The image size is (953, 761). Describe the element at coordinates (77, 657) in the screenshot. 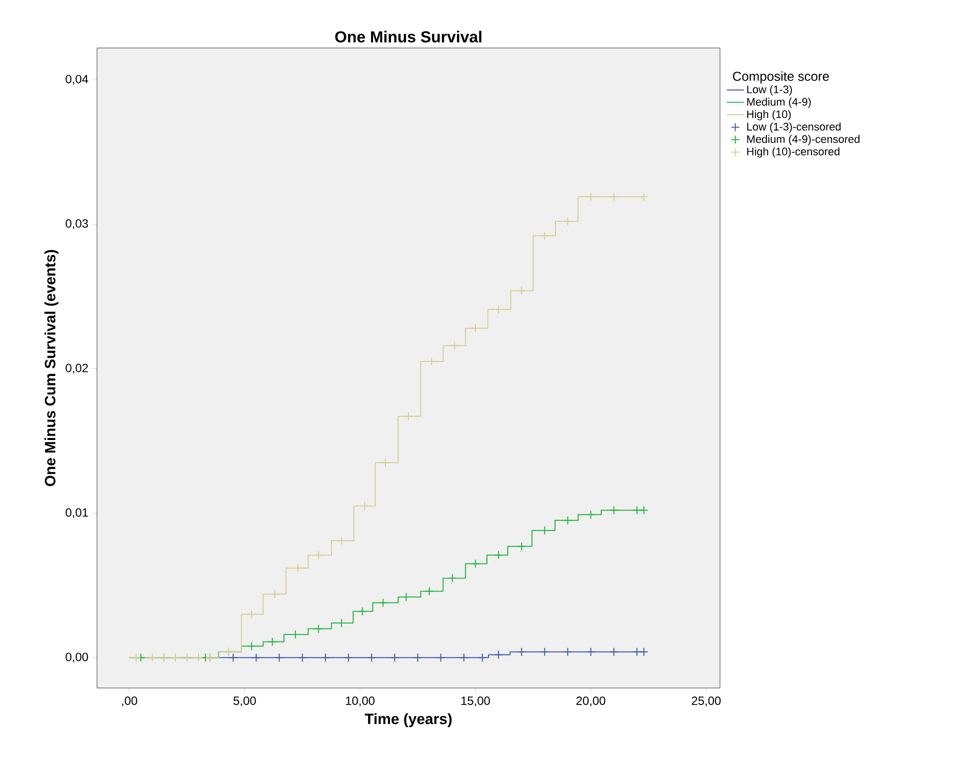

I see `y-tick-label: 0,00` at that location.